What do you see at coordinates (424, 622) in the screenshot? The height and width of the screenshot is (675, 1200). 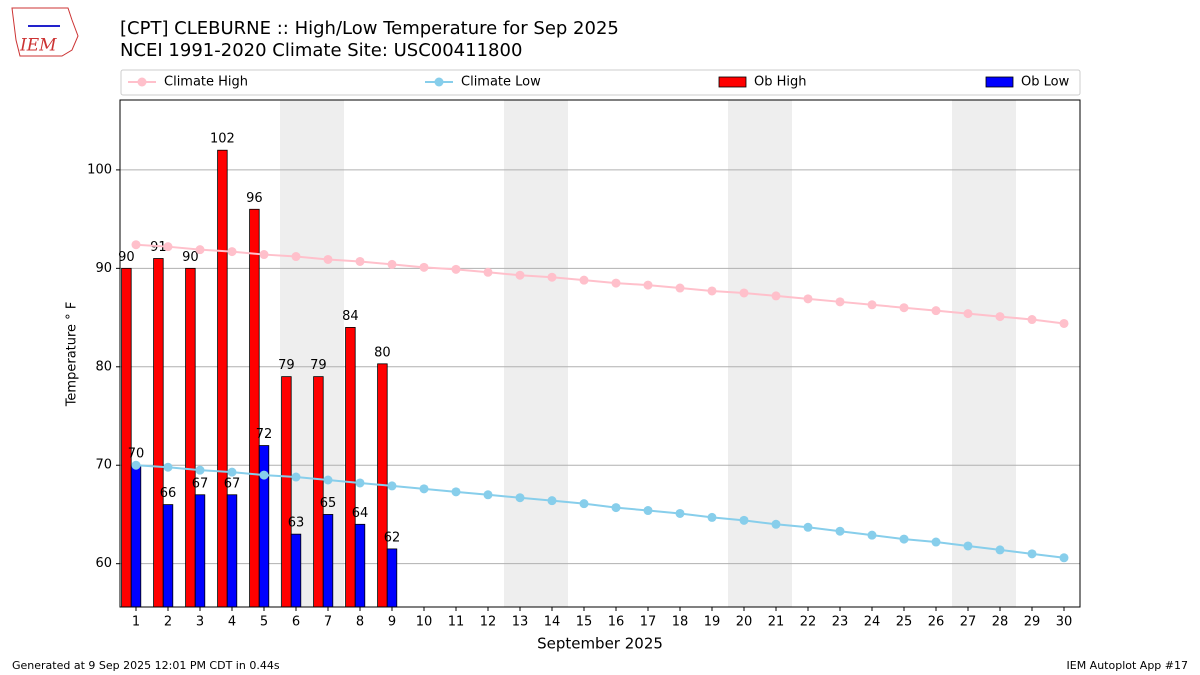 I see `x-tick-label: 10` at bounding box center [424, 622].